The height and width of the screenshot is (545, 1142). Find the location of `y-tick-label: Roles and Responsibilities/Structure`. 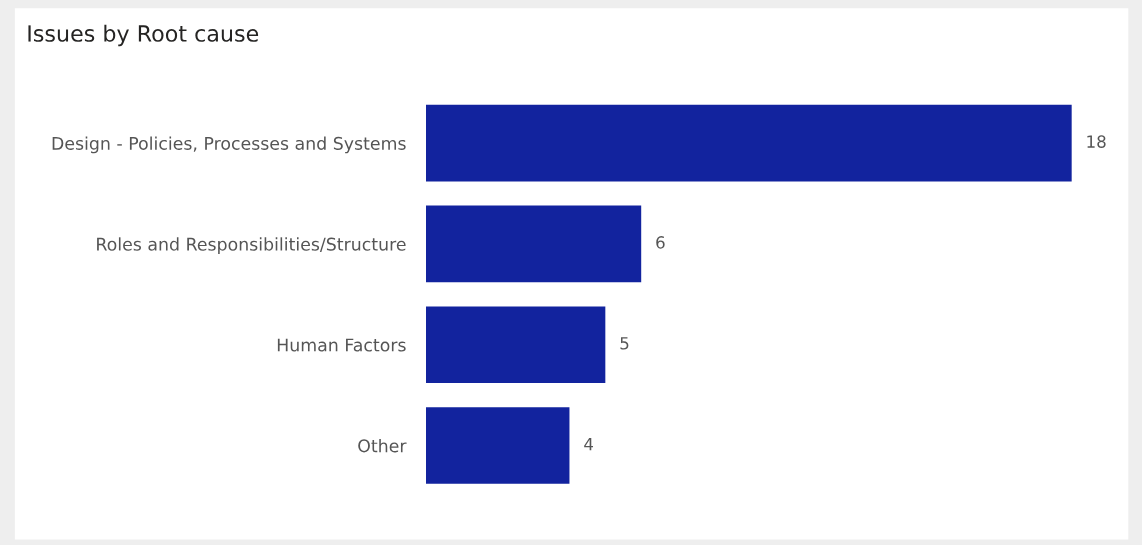

y-tick-label: Roles and Responsibilities/Structure is located at coordinates (251, 246).